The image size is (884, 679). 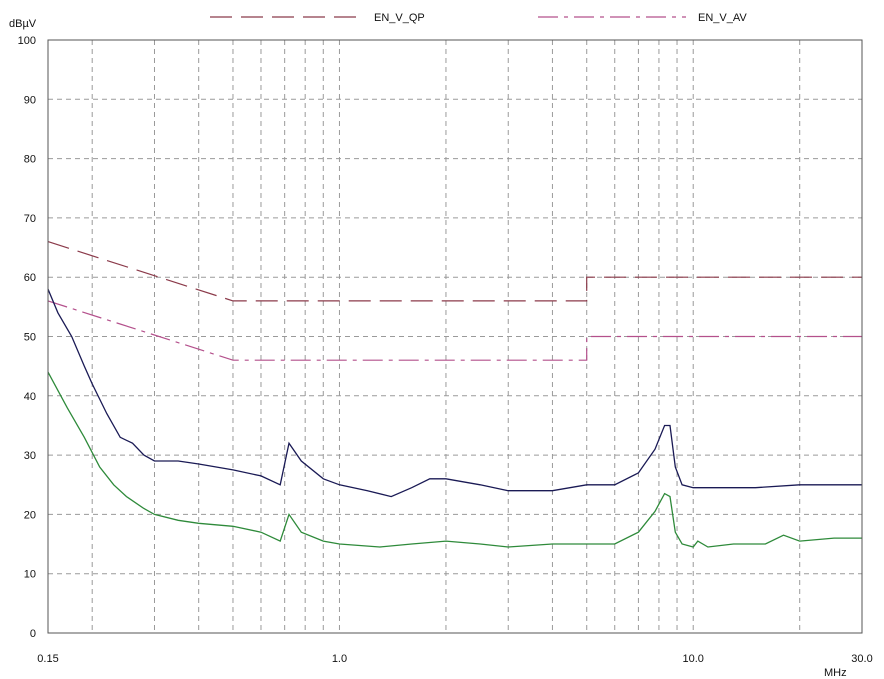 I want to click on y-tick-label: 40, so click(x=30, y=397).